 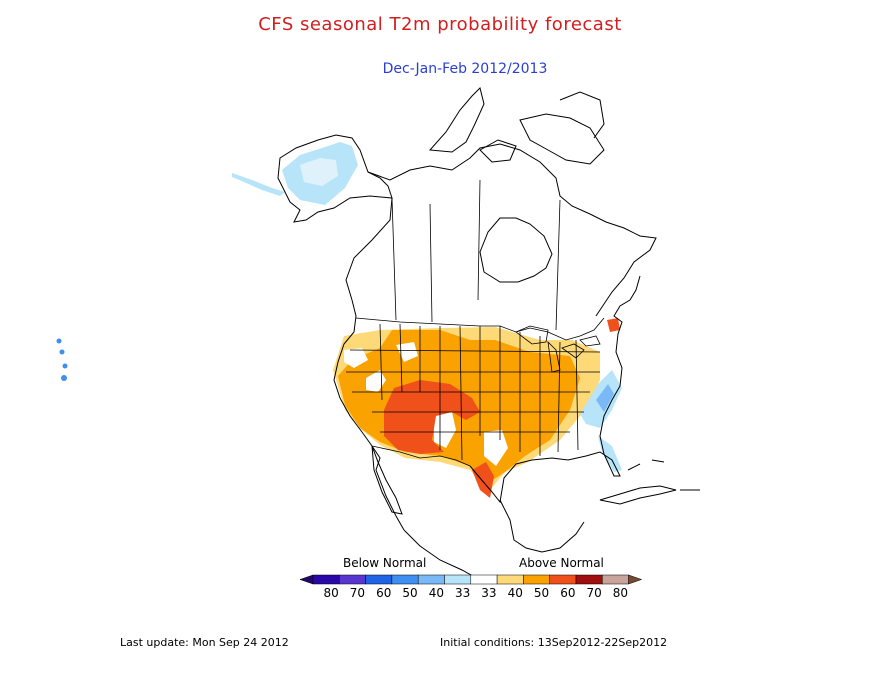 I want to click on legend-colorbar: 80 70 60 50 40 33 33 40 50 60 70 80, so click(x=471, y=587).